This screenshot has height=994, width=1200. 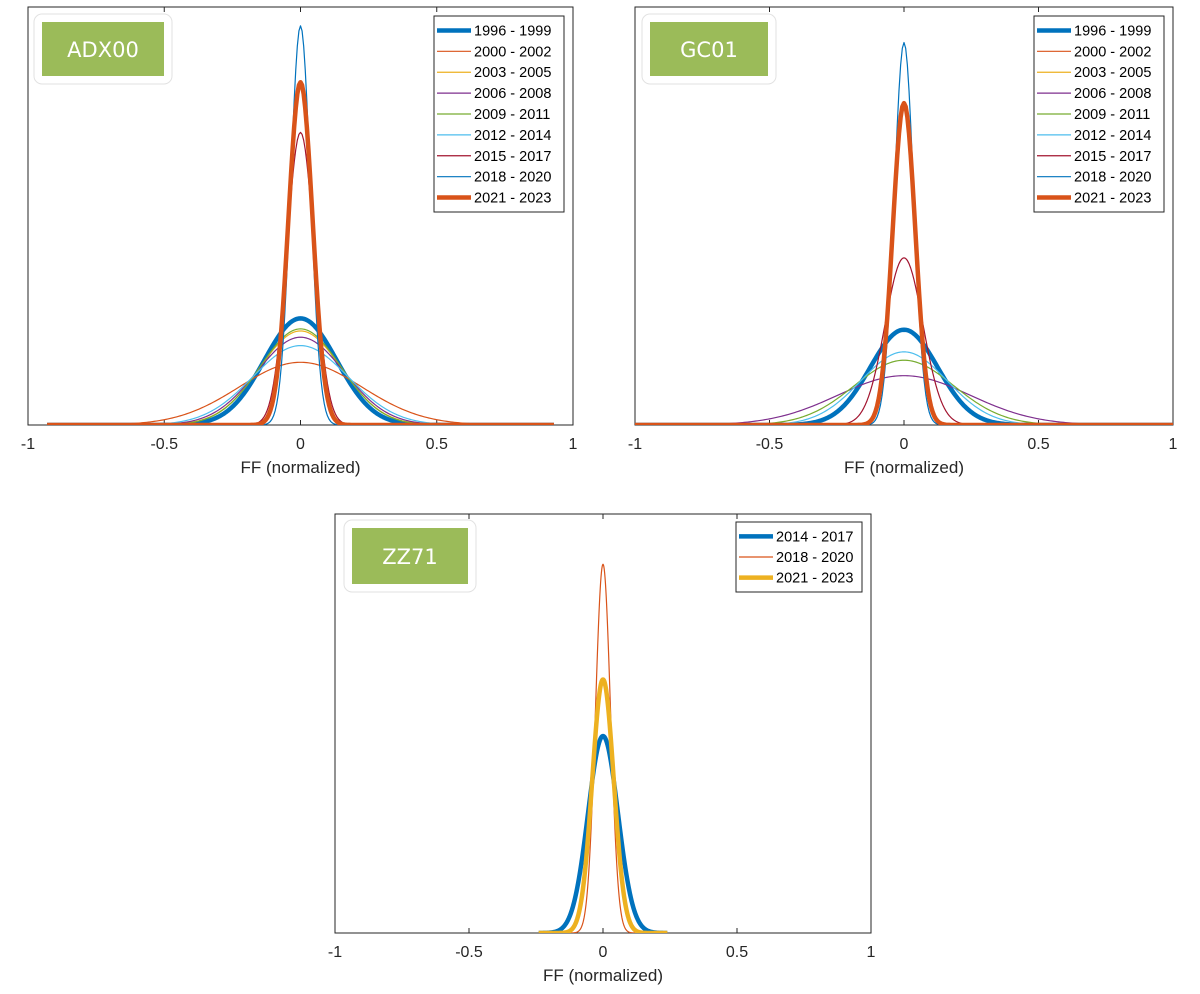 What do you see at coordinates (814, 537) in the screenshot?
I see `legend-entry: 2014 - 2017` at bounding box center [814, 537].